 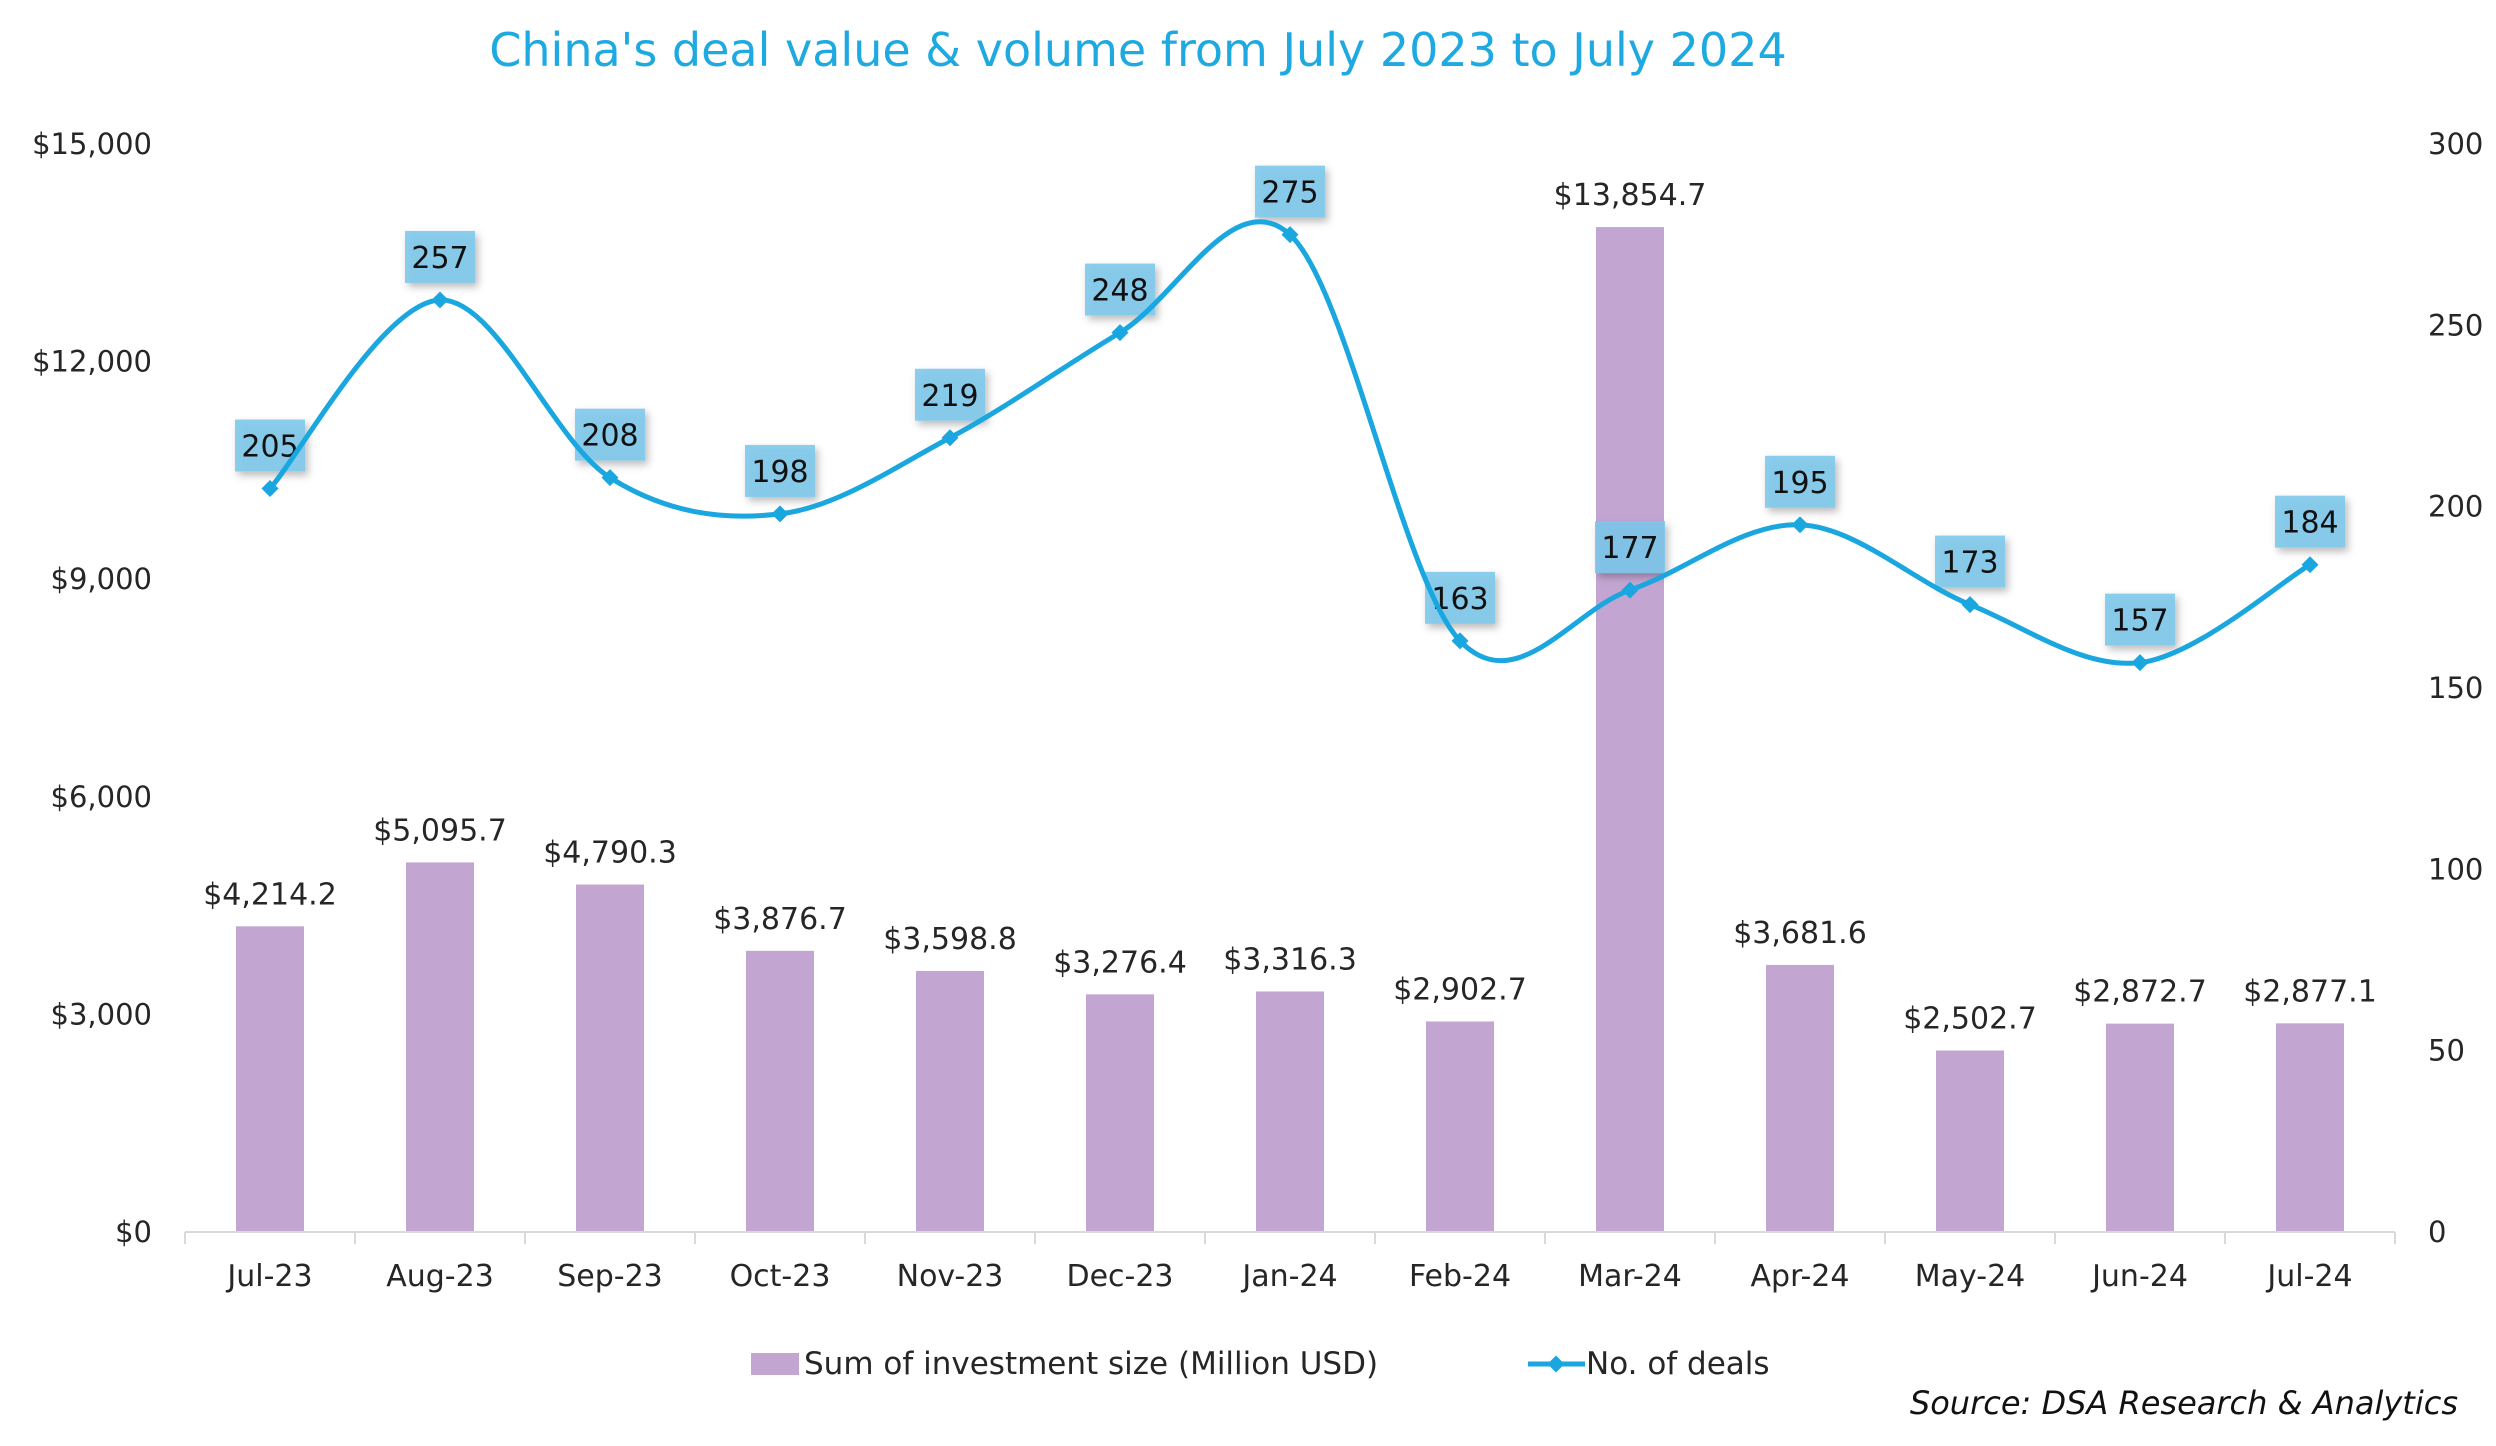 I want to click on bar-data-label: $4,214.2, so click(x=270, y=894).